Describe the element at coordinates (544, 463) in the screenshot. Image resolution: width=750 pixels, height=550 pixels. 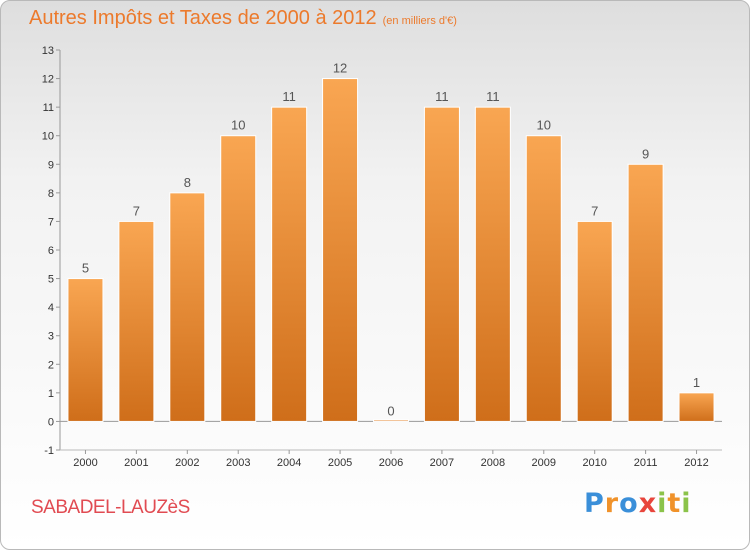
I see `x-tick-label: 2009` at that location.